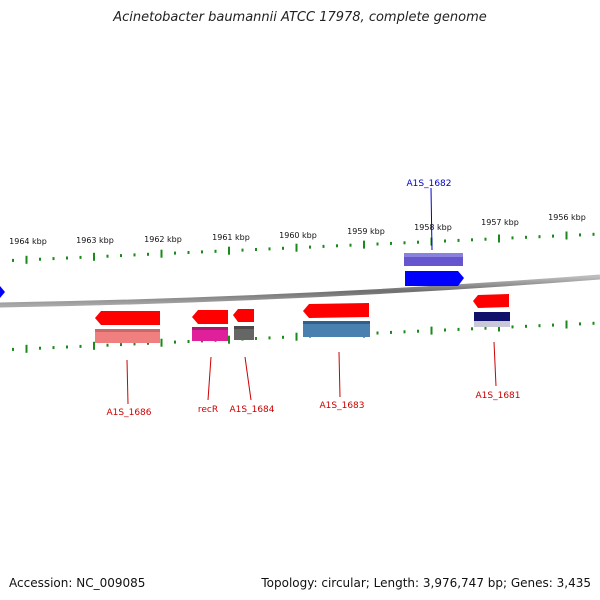  Describe the element at coordinates (208, 410) in the screenshot. I see `gene-recr-label: recR` at that location.